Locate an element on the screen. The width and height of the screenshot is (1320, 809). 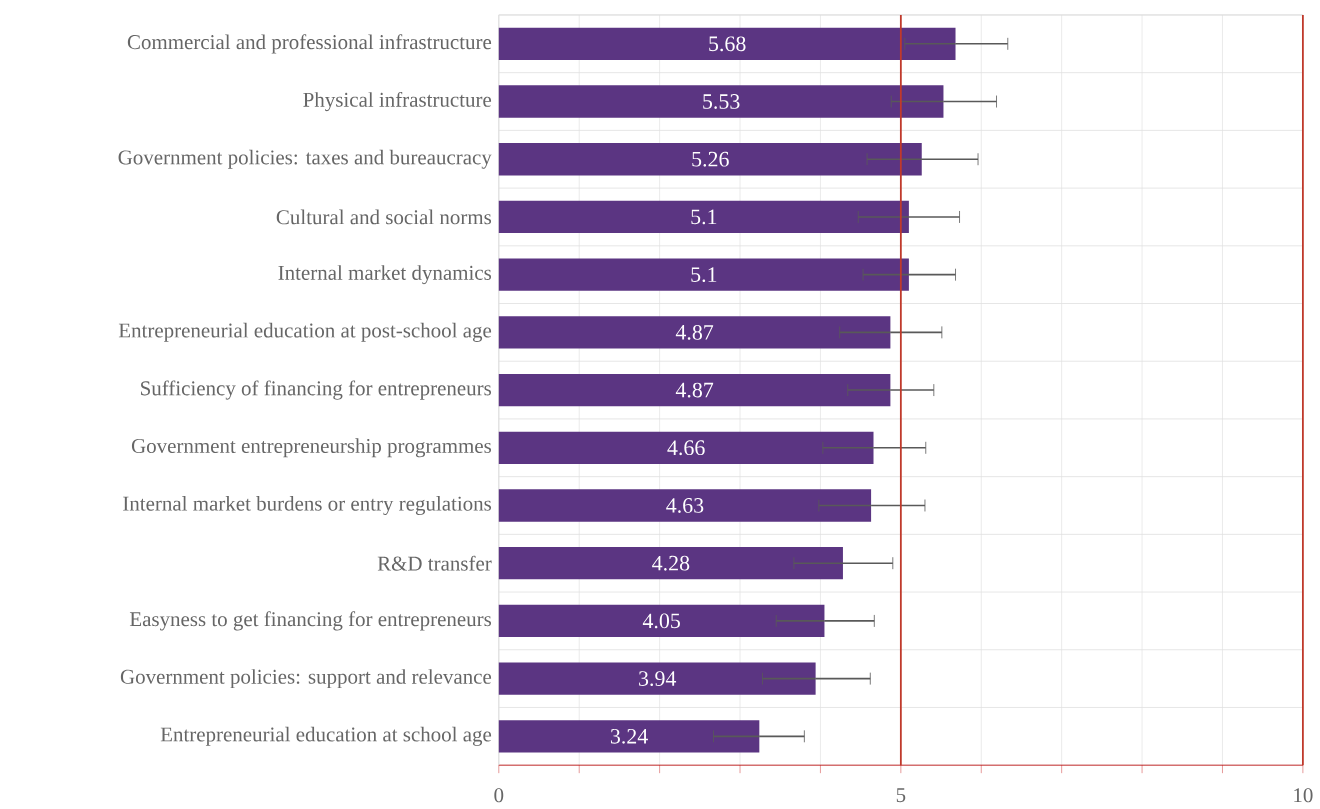
y-tick-label: Internal market dynamics is located at coordinates (385, 275).